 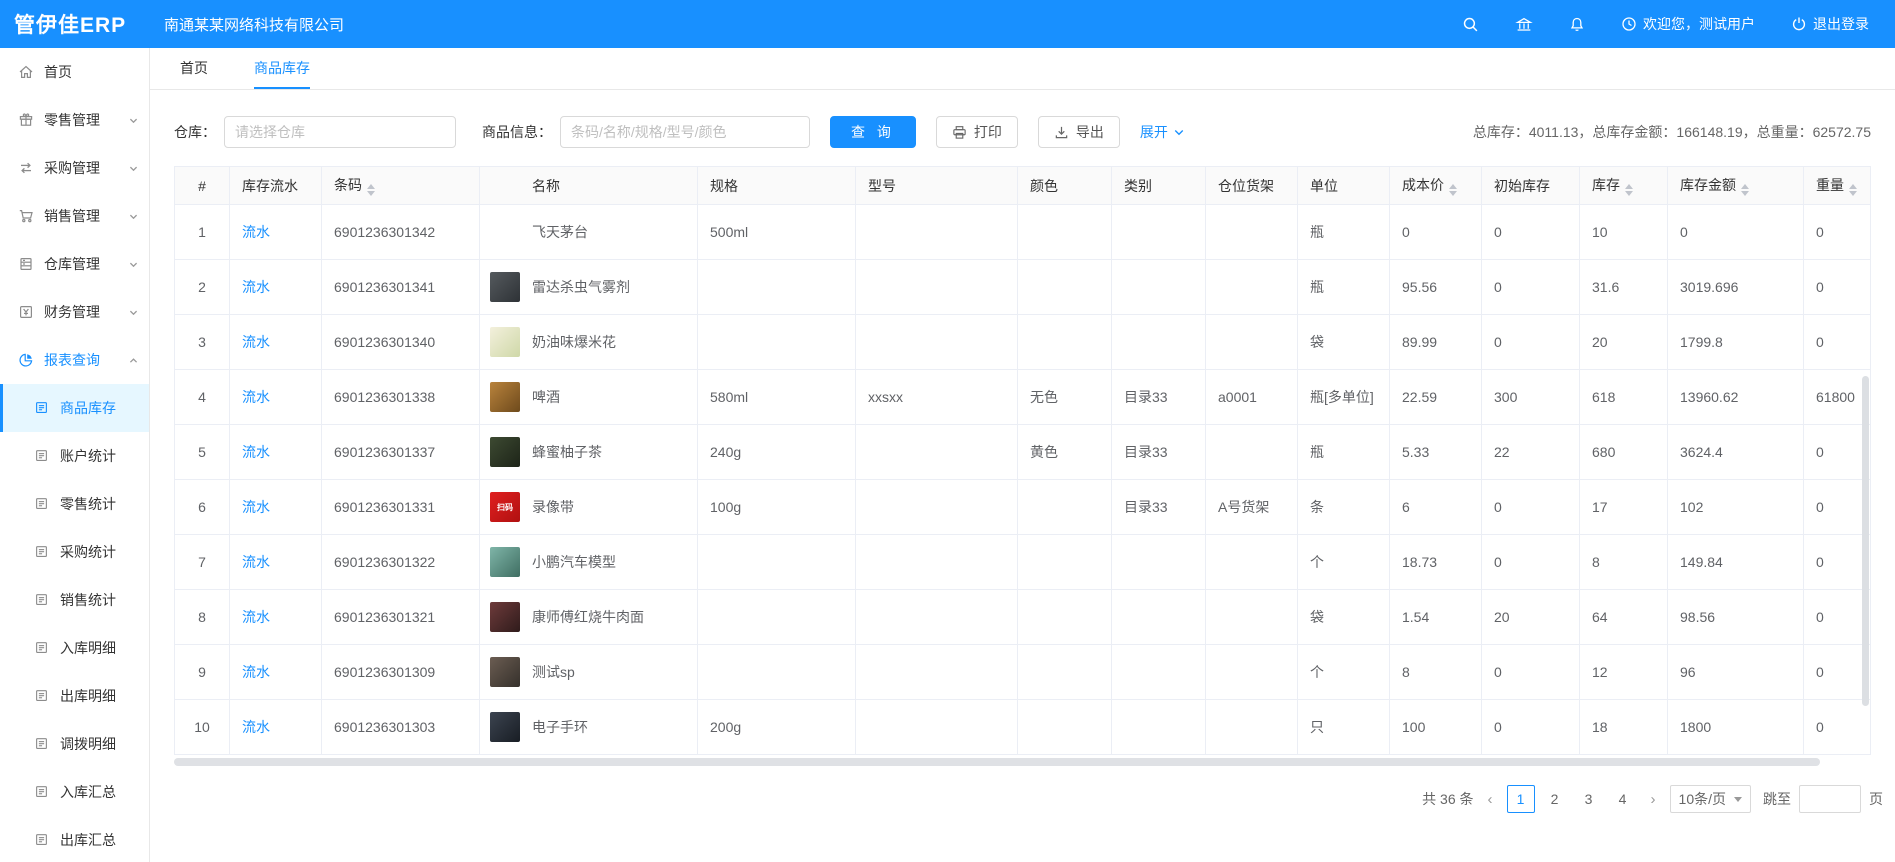 I want to click on column-header-库存金额: 库存金额, so click(x=1735, y=185).